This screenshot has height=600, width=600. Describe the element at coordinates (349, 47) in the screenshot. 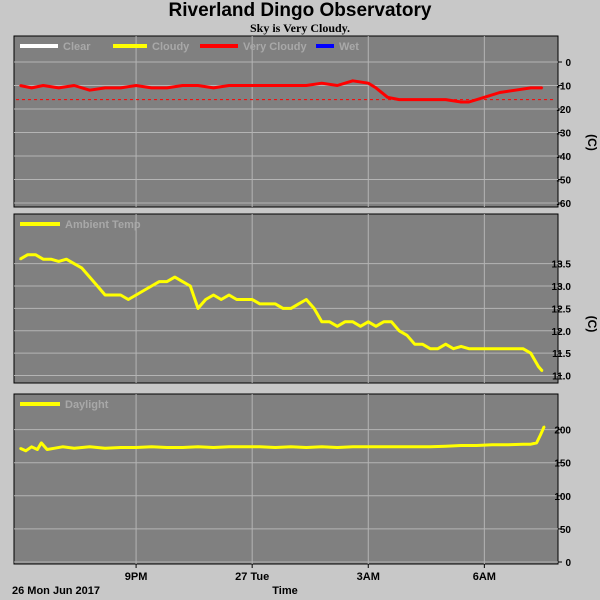

I see `legend-label: Wet` at that location.